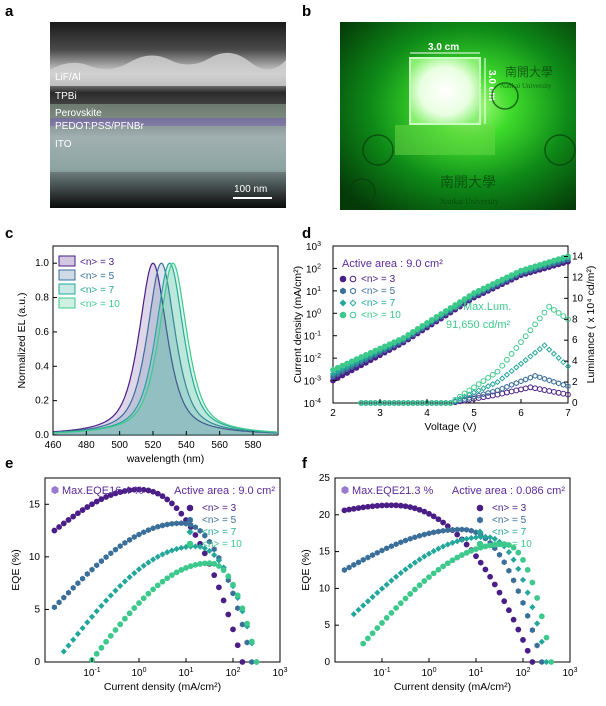 The width and height of the screenshot is (606, 706). Describe the element at coordinates (9, 233) in the screenshot. I see `panel-label-c: c` at that location.